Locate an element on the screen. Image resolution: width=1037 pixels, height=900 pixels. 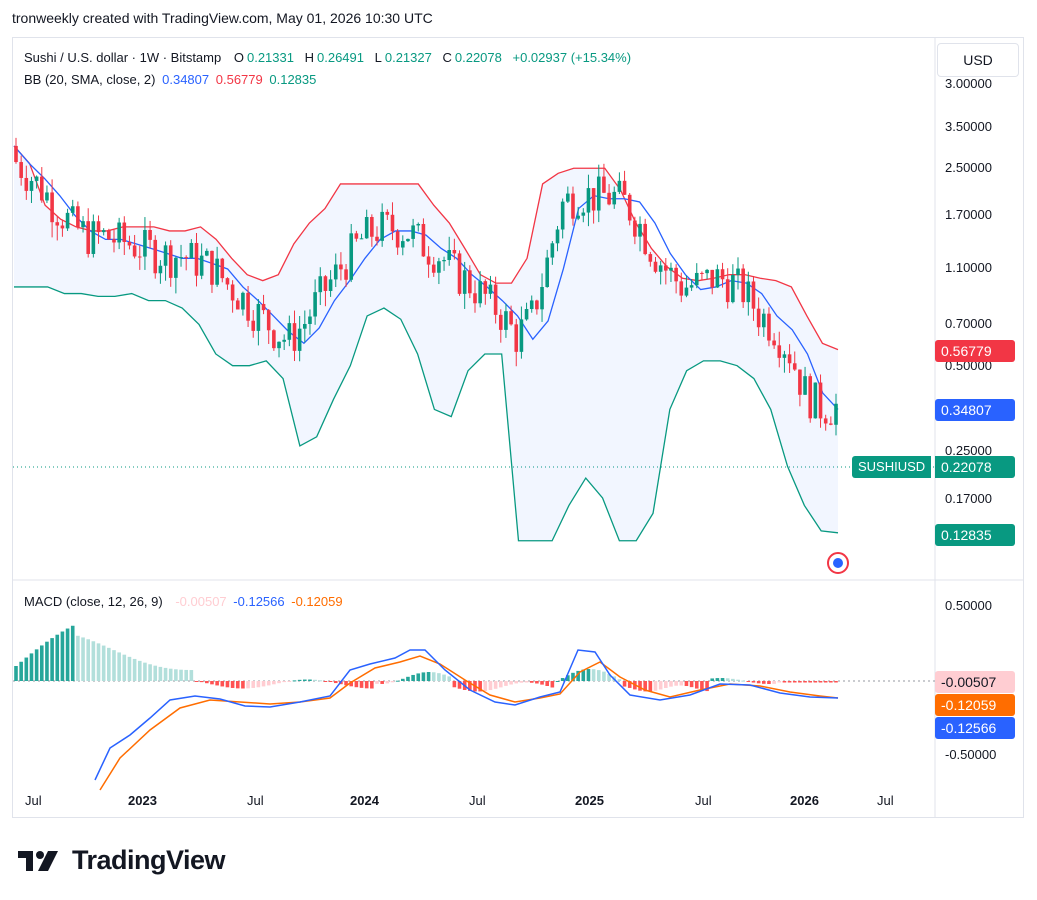
tradingview-logo: TradingView is located at coordinates (121, 860).